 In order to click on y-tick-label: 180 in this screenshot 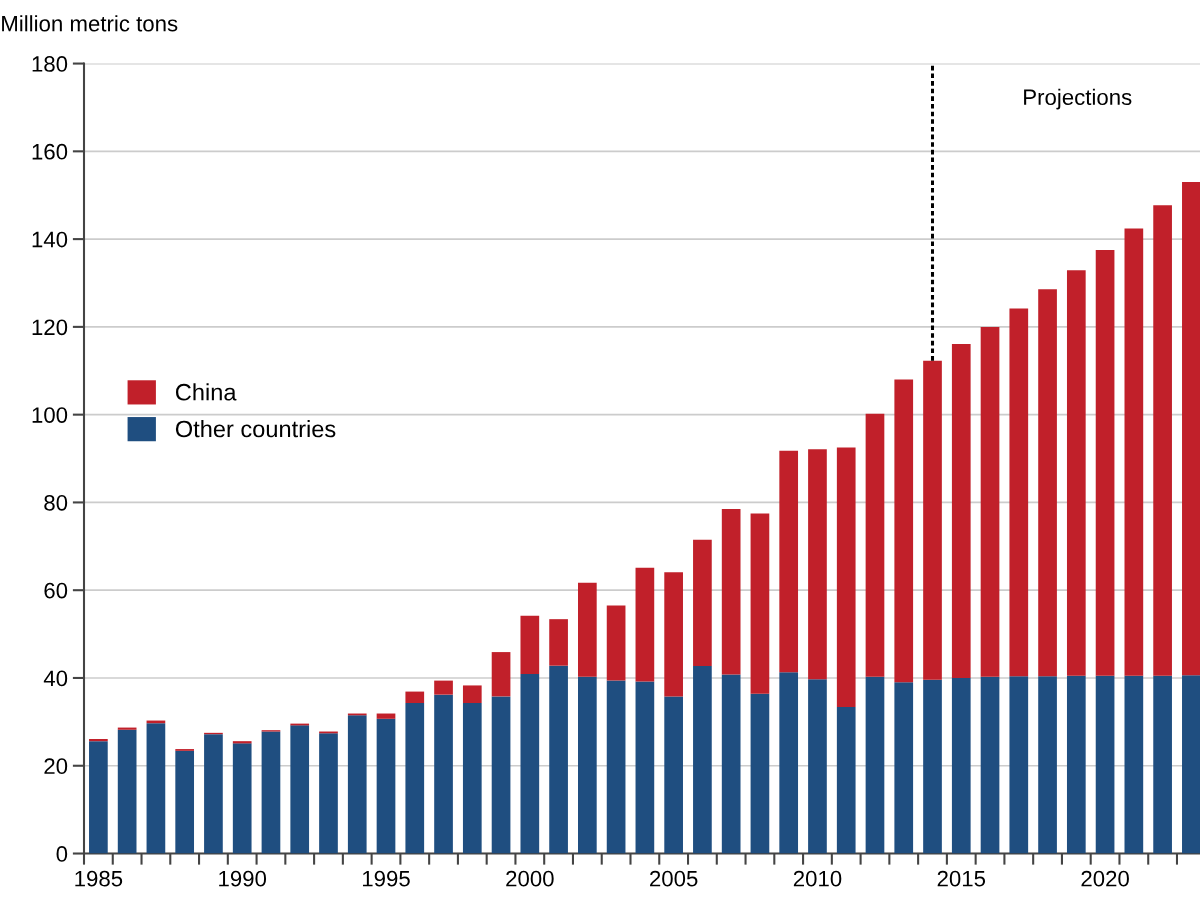, I will do `click(50, 64)`.